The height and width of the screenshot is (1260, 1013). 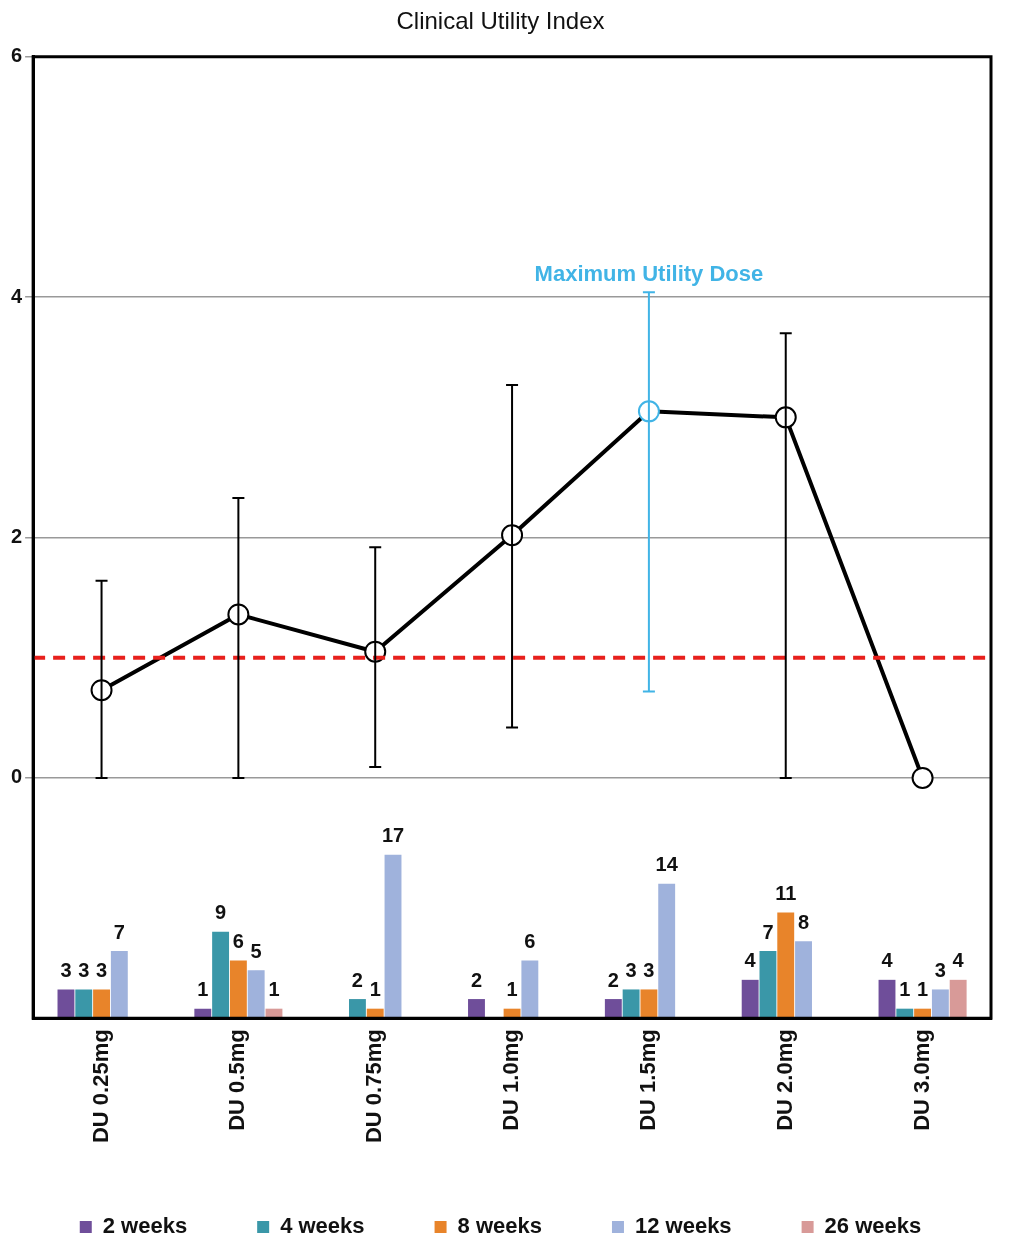 What do you see at coordinates (393, 835) in the screenshot?
I see `data-label: 17` at bounding box center [393, 835].